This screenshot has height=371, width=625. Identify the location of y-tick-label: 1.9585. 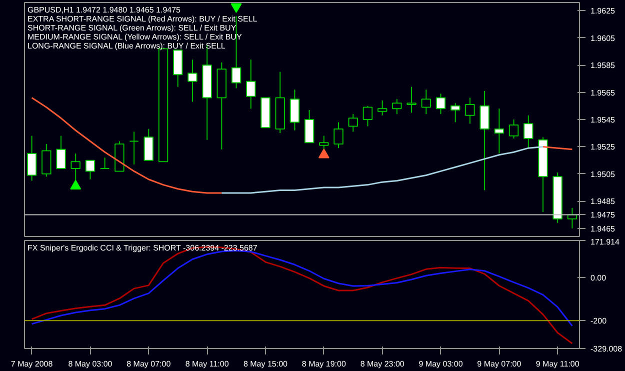
(603, 65).